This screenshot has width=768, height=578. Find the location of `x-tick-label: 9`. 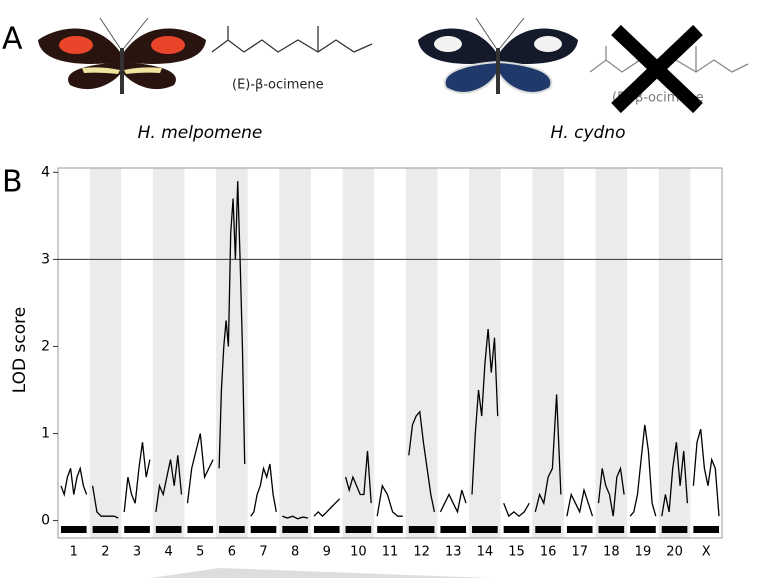

x-tick-label: 9 is located at coordinates (327, 552).